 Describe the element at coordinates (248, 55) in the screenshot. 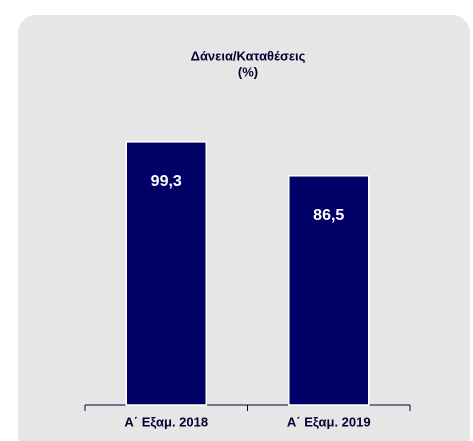

I see `chart-title: Δάνεια/Καταθέσεις` at that location.